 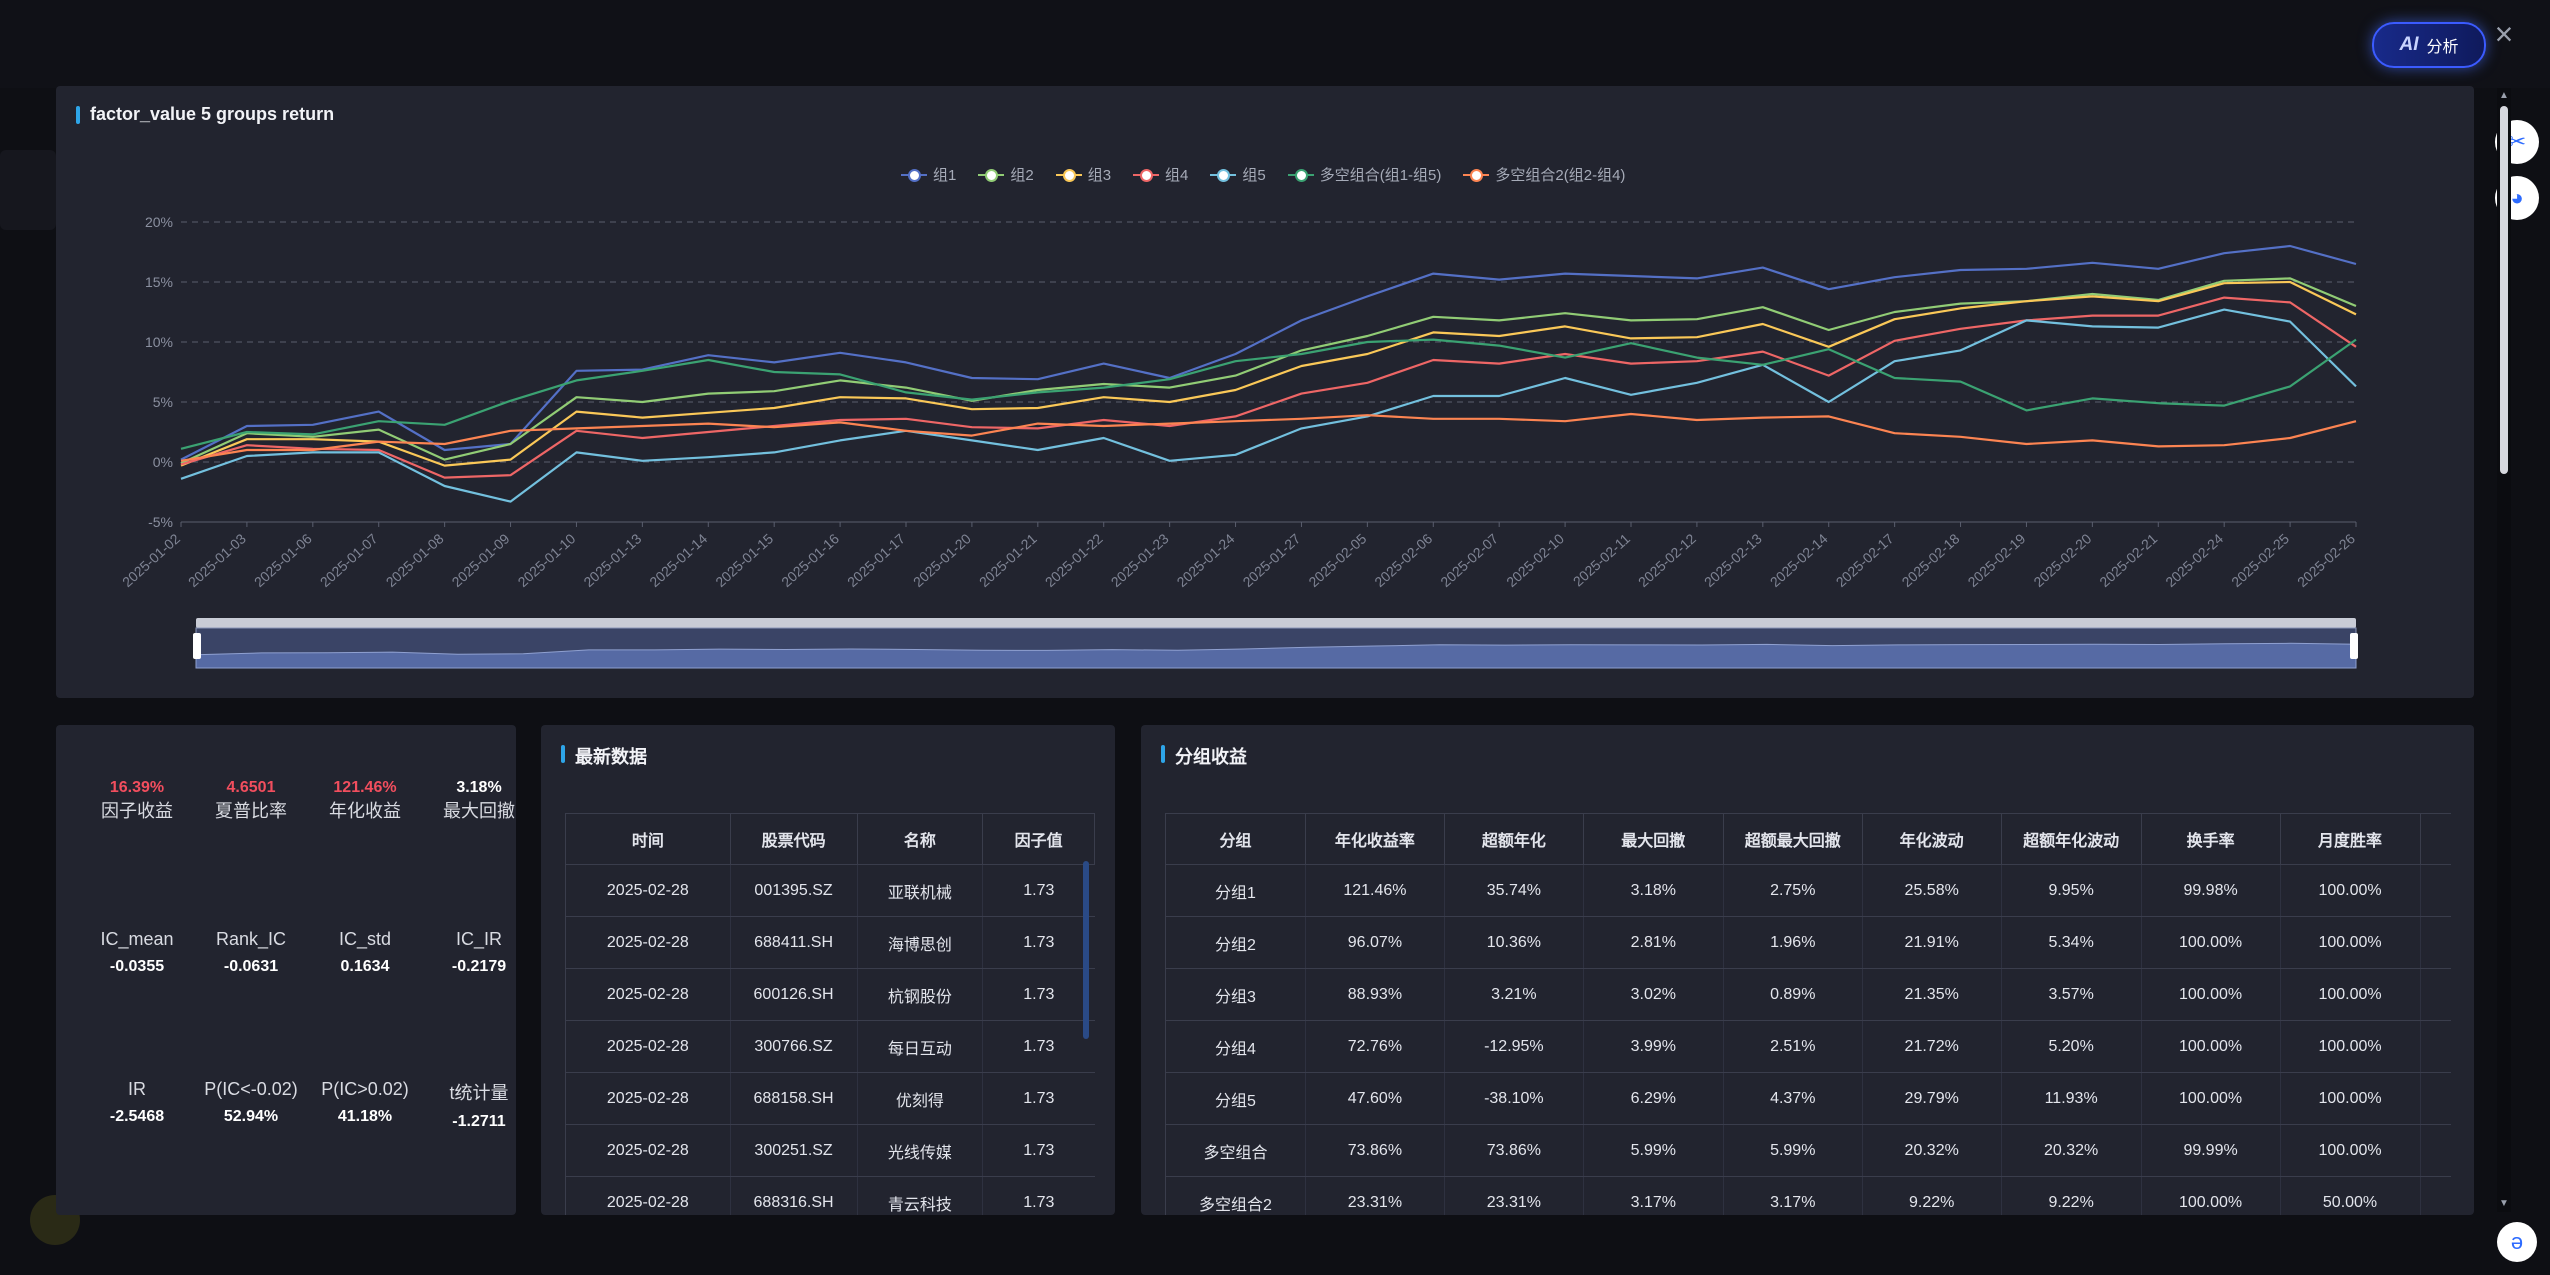 I want to click on legend-label: 组2, so click(x=1022, y=175).